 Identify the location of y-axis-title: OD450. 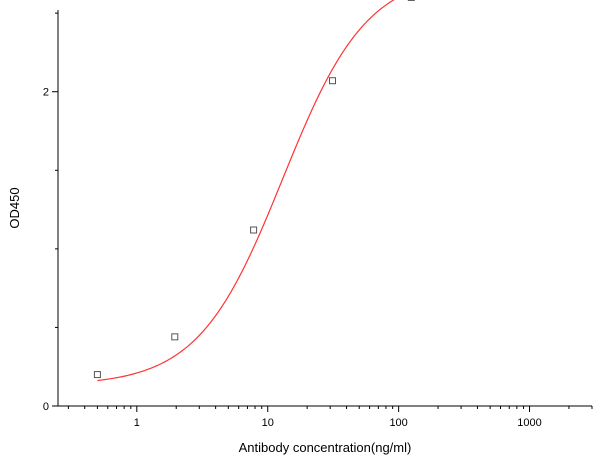
(14, 207).